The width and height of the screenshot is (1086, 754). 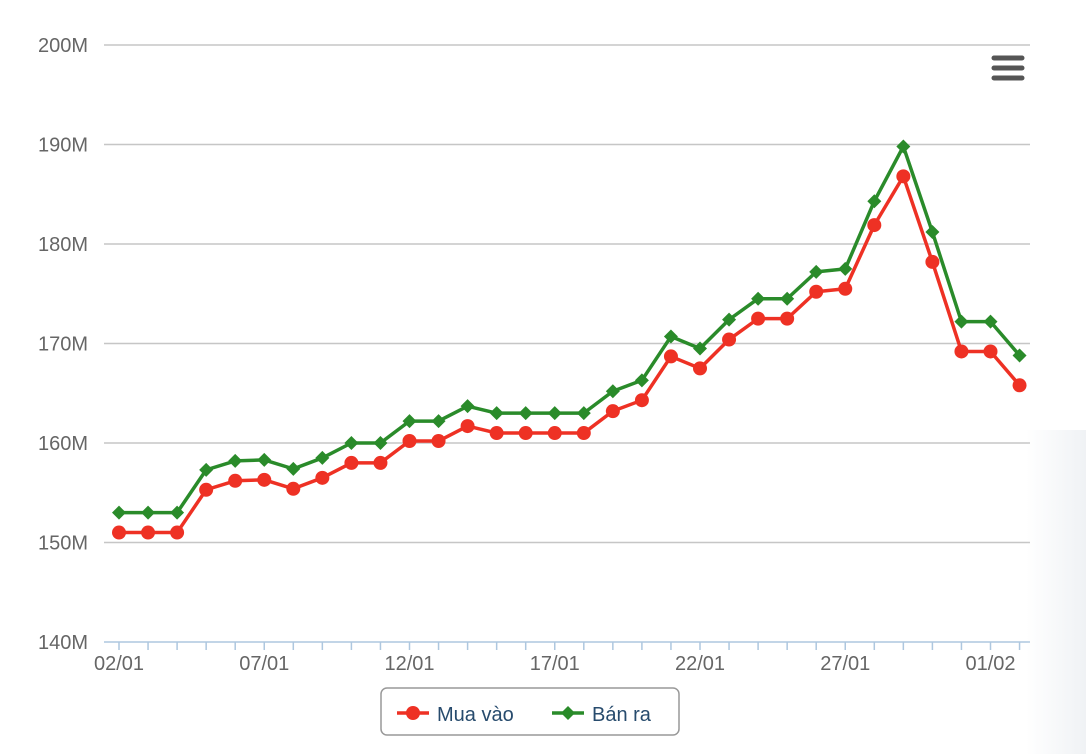 I want to click on y-tick-label: 200M, so click(x=63, y=46).